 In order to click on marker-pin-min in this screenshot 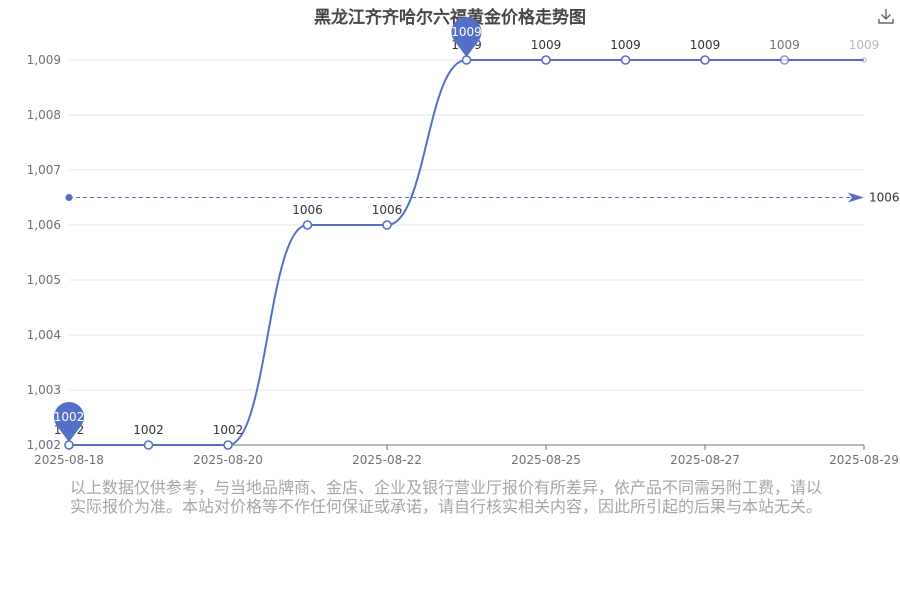, I will do `click(69, 422)`.